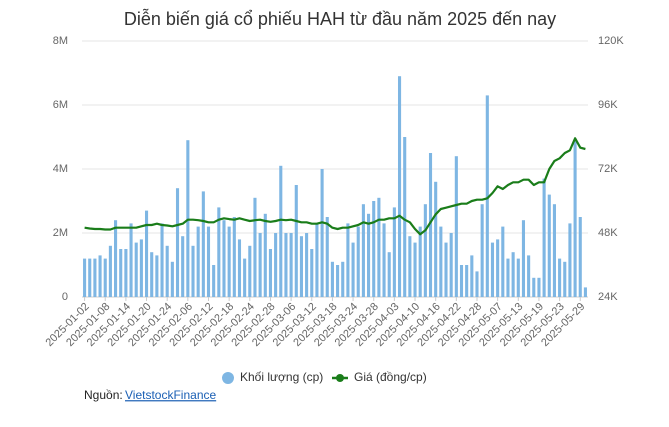 Image resolution: width=669 pixels, height=427 pixels. What do you see at coordinates (608, 233) in the screenshot?
I see `y2-tick-label: 48K` at bounding box center [608, 233].